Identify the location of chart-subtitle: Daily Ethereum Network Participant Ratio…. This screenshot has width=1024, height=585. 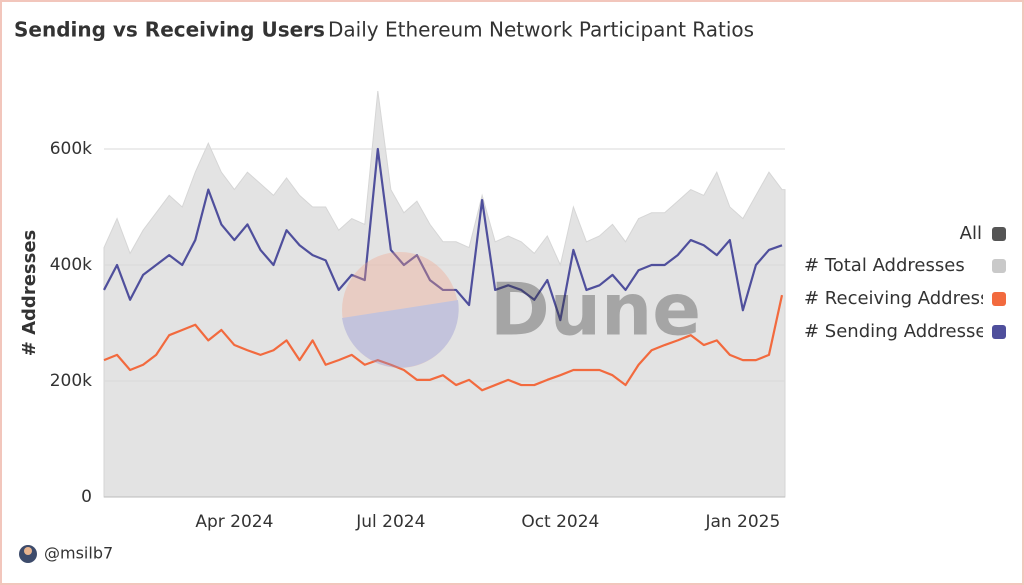
(541, 30).